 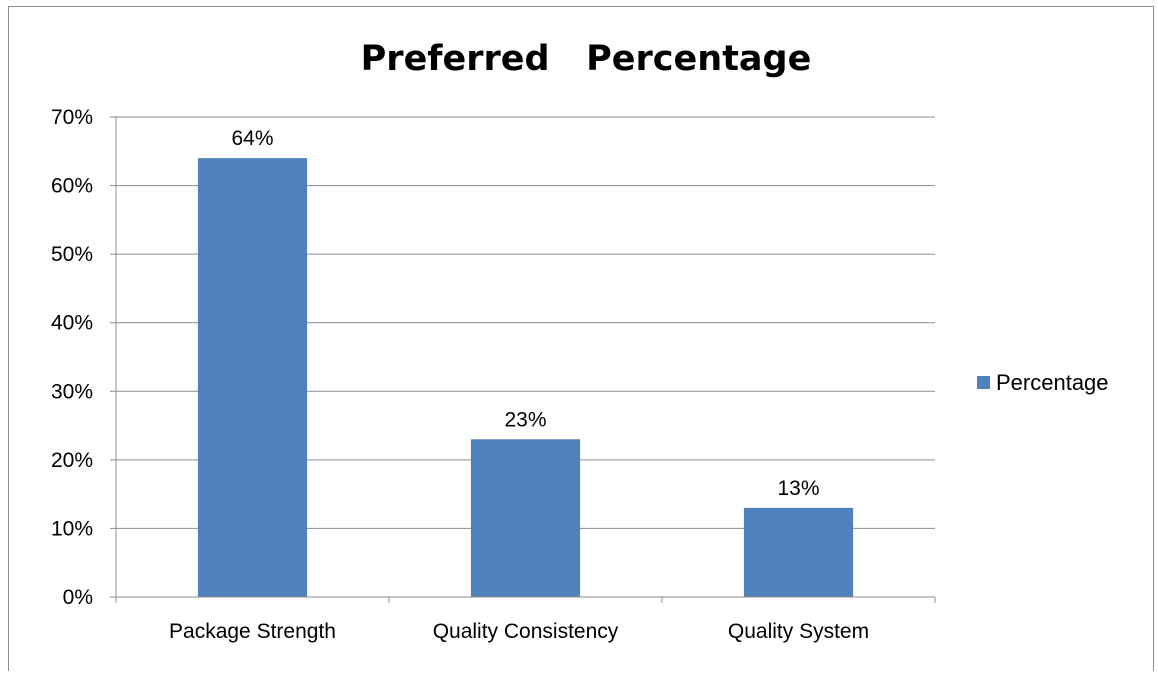 I want to click on x-tick-label: Quality Consistency, so click(x=526, y=631).